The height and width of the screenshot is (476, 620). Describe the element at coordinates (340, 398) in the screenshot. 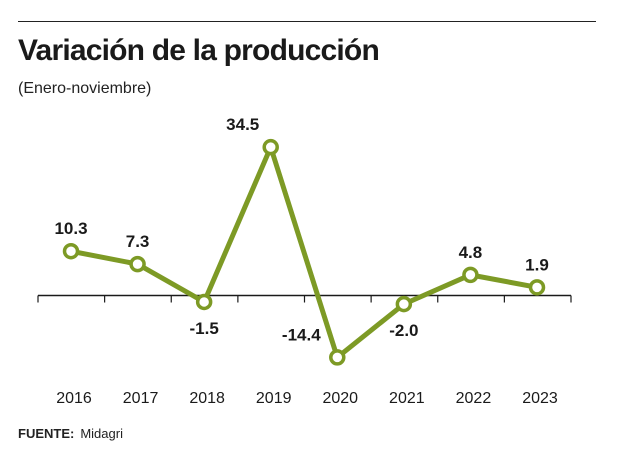

I see `x-tick-label-2020: 2020` at that location.